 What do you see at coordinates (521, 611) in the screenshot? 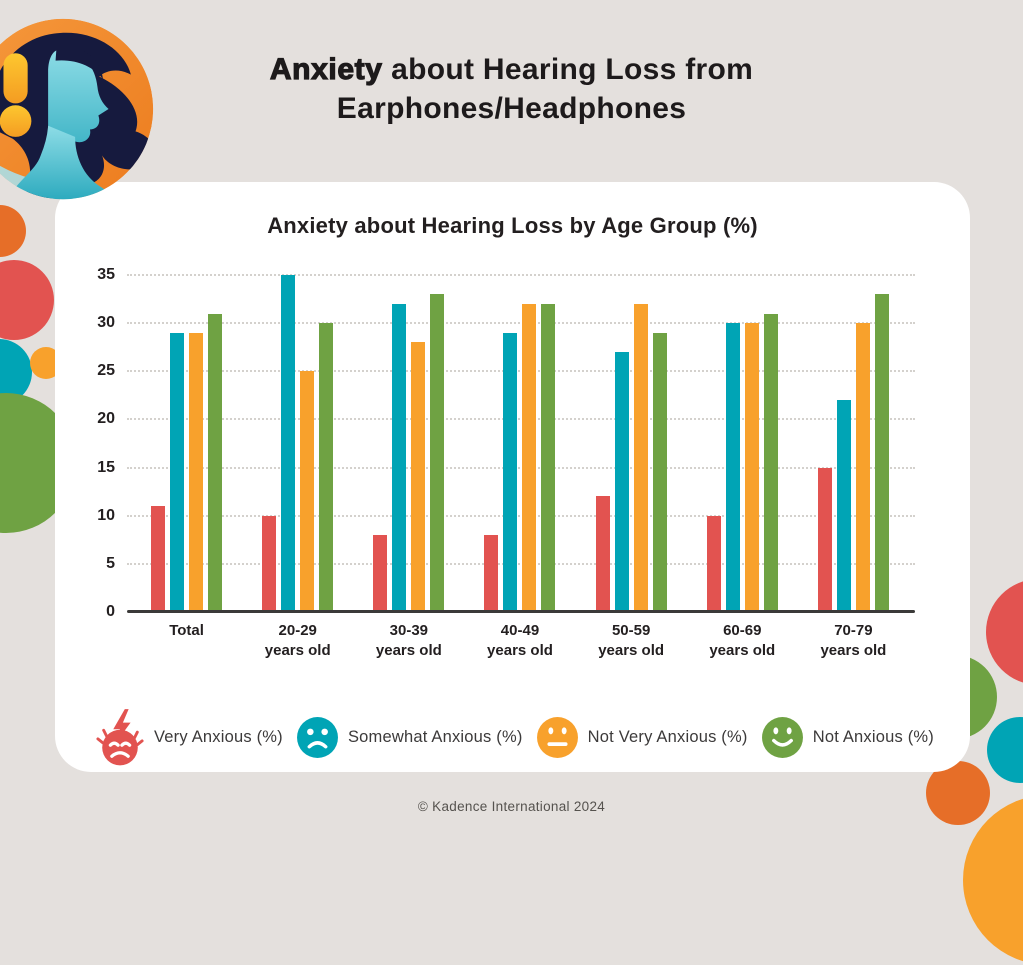
I see `x-axis-line` at bounding box center [521, 611].